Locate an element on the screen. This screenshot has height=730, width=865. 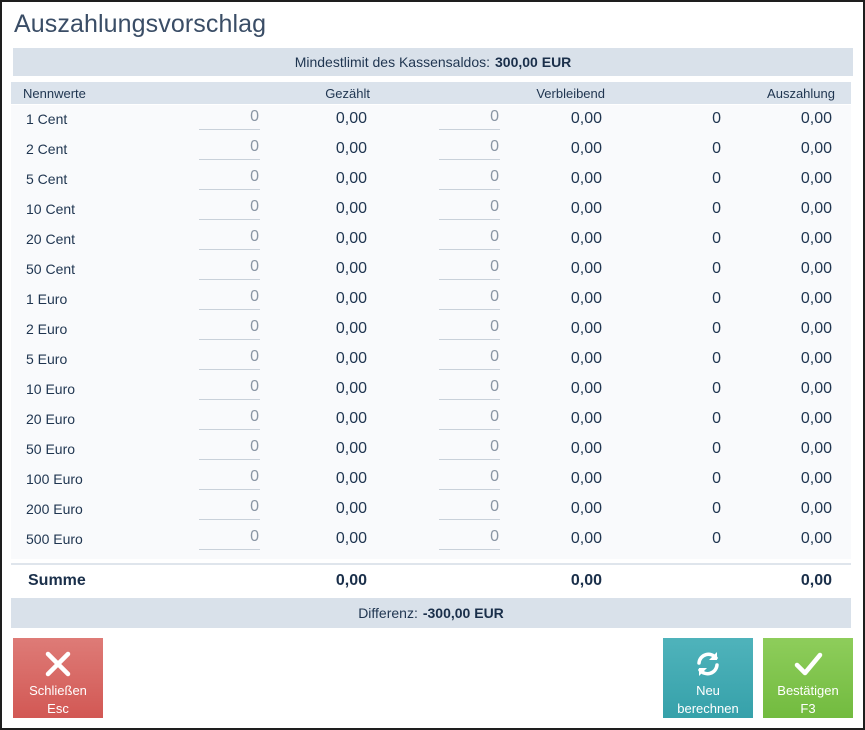
table-row: 200 Euro 0,00 0,00 0 0,00 is located at coordinates (431, 510).